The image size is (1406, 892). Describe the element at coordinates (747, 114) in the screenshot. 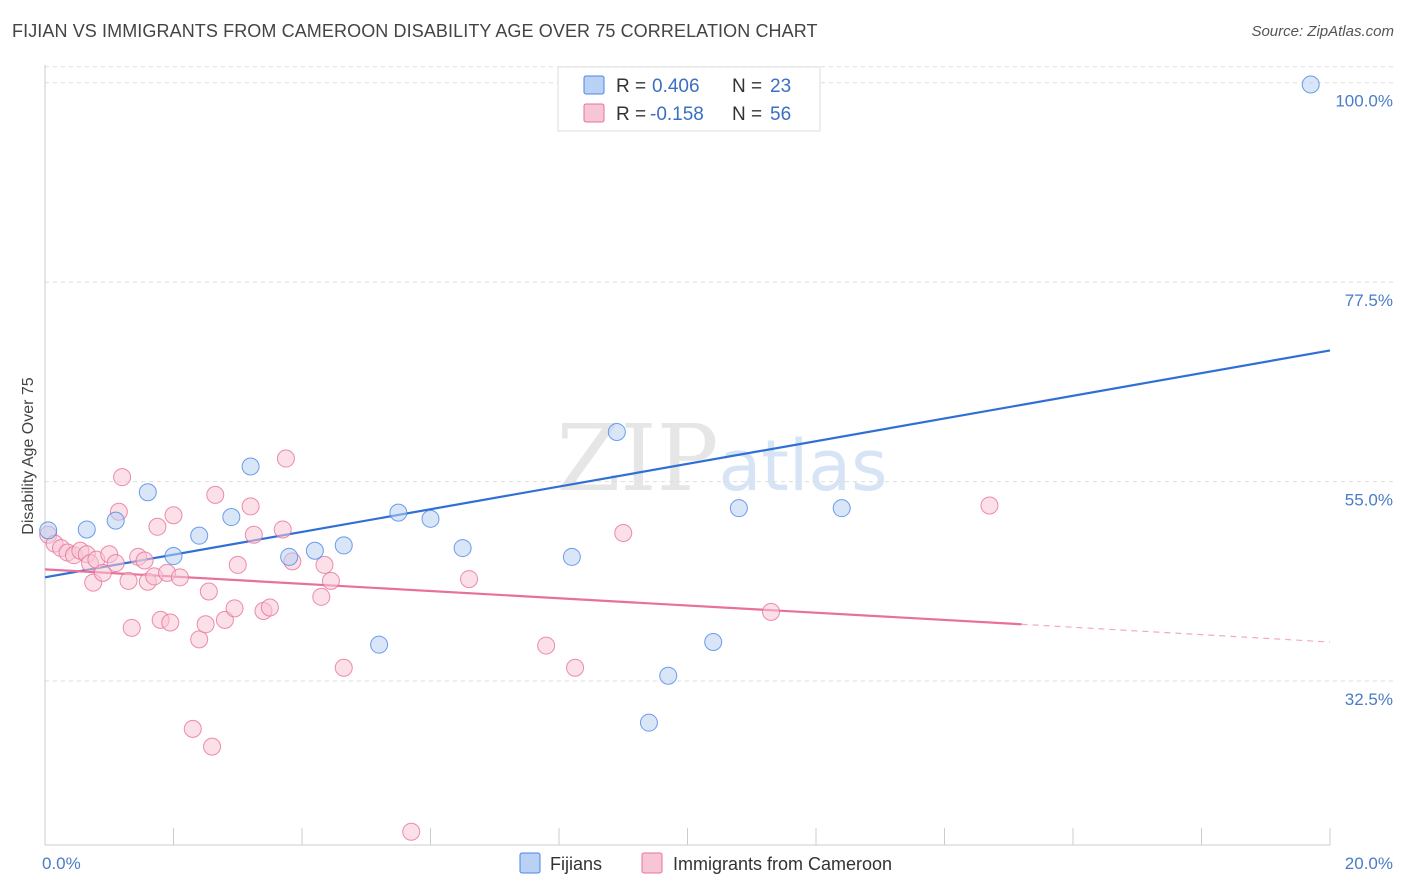

I see `legend-n-label-2: N =` at that location.